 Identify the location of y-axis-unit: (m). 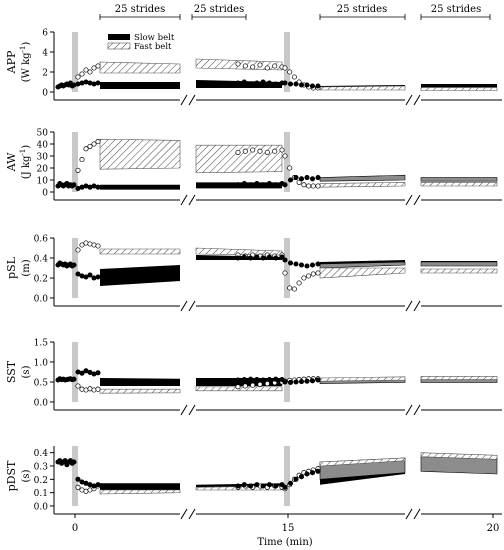
(26, 267).